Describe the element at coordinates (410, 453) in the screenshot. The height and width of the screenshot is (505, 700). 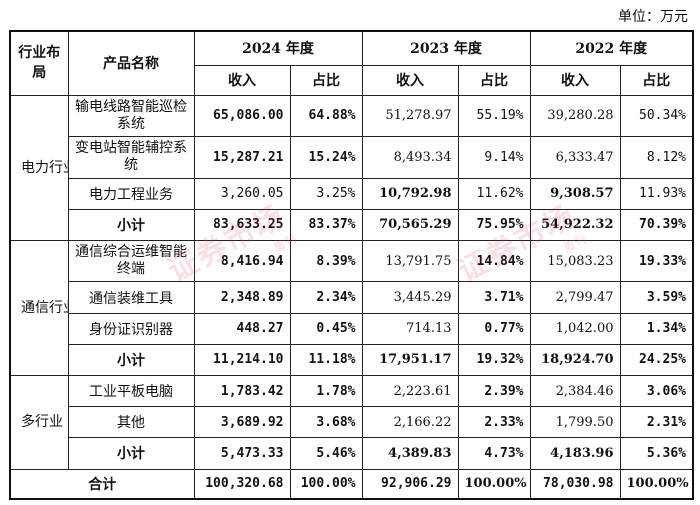
I see `revenue-2023: 4,389.83` at that location.